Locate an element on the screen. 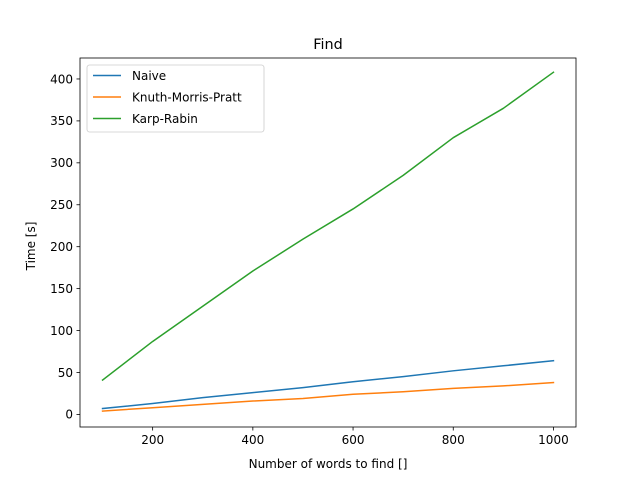  x-tick-label: 1000 is located at coordinates (553, 440).